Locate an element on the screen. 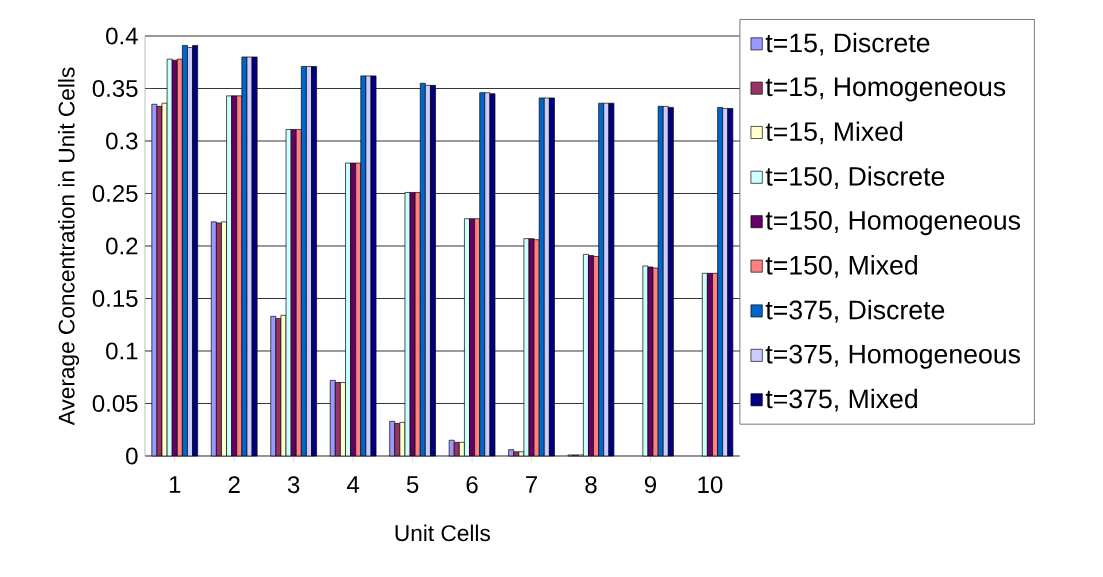 This screenshot has width=1103, height=577. y-axis-title: Average Concentration in Unit Cells is located at coordinates (68, 246).